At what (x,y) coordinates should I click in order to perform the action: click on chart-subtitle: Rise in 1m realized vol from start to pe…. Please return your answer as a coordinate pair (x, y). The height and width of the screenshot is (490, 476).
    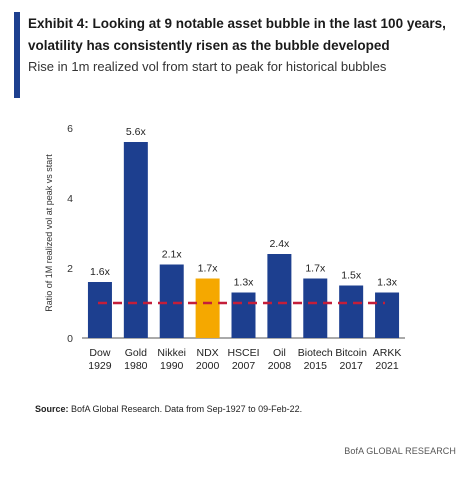
    Looking at the image, I should click on (207, 66).